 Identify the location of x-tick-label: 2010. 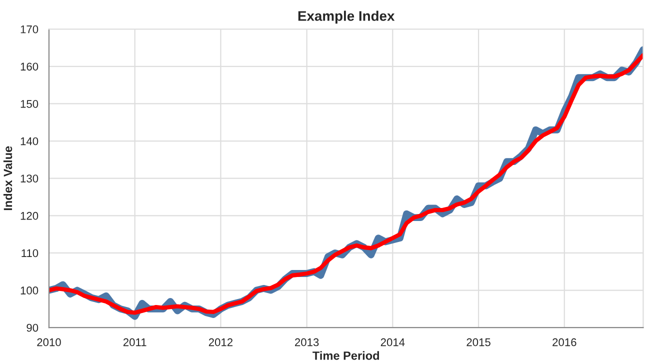
(49, 342).